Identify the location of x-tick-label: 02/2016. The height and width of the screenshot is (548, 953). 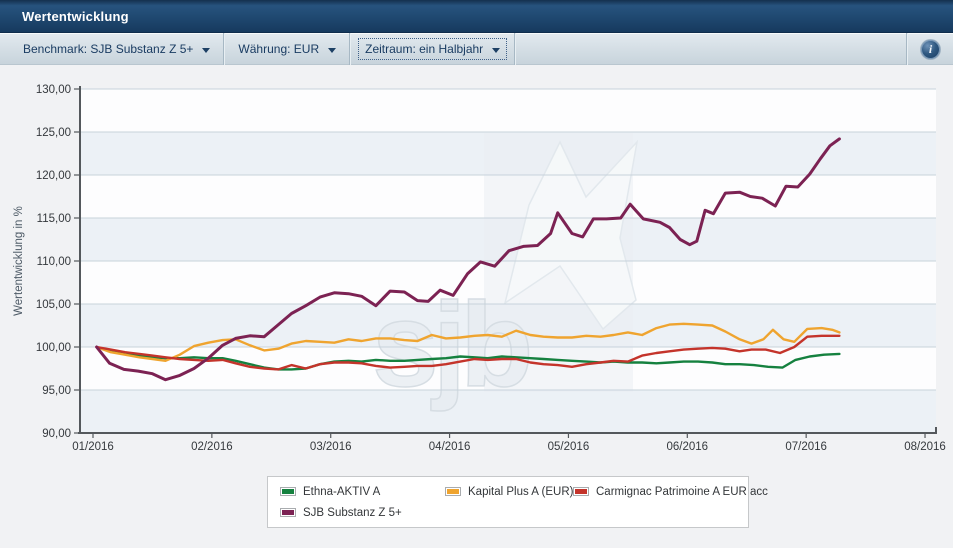
(212, 447).